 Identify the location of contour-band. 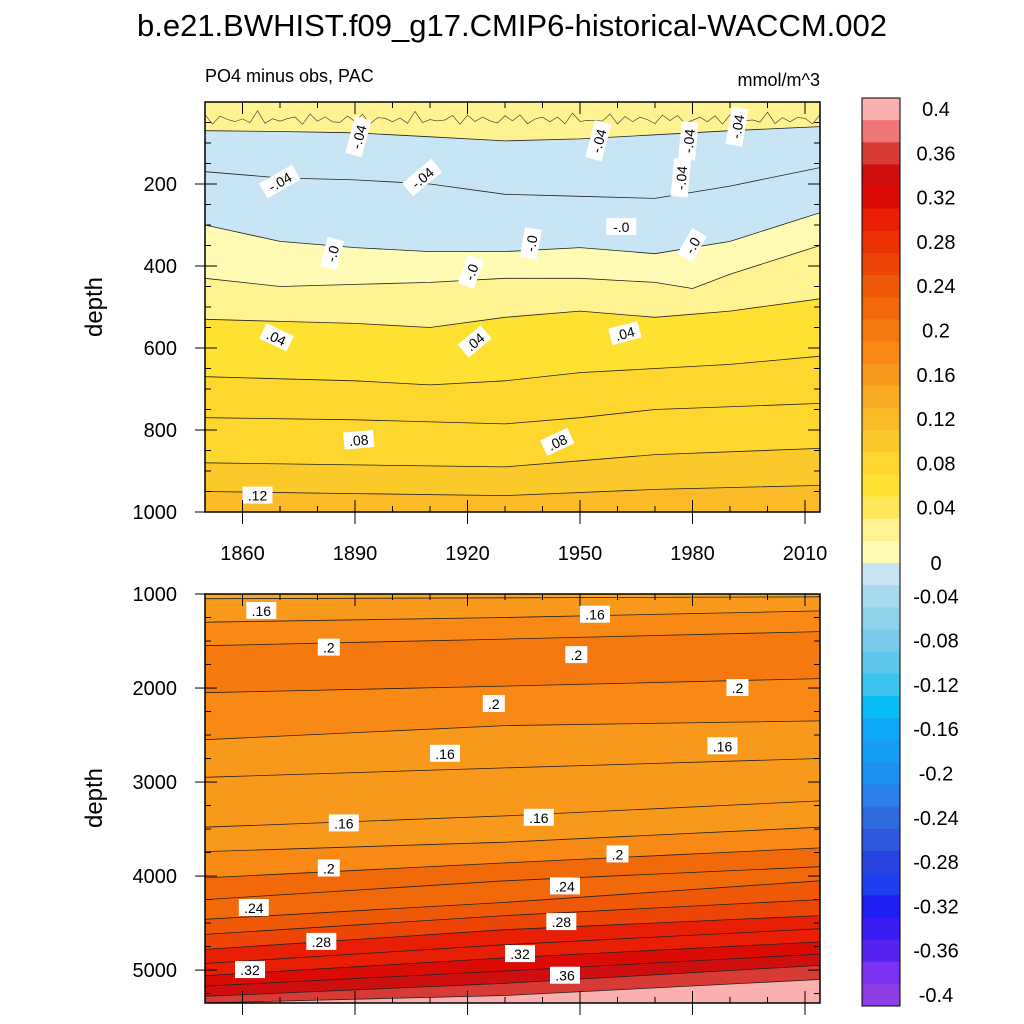
(512, 498).